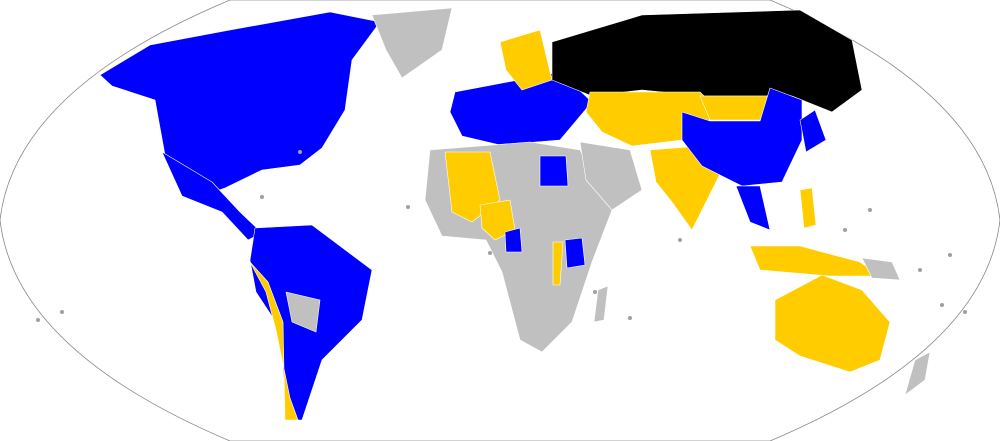  I want to click on region-bolivia-paraguay, so click(303, 312).